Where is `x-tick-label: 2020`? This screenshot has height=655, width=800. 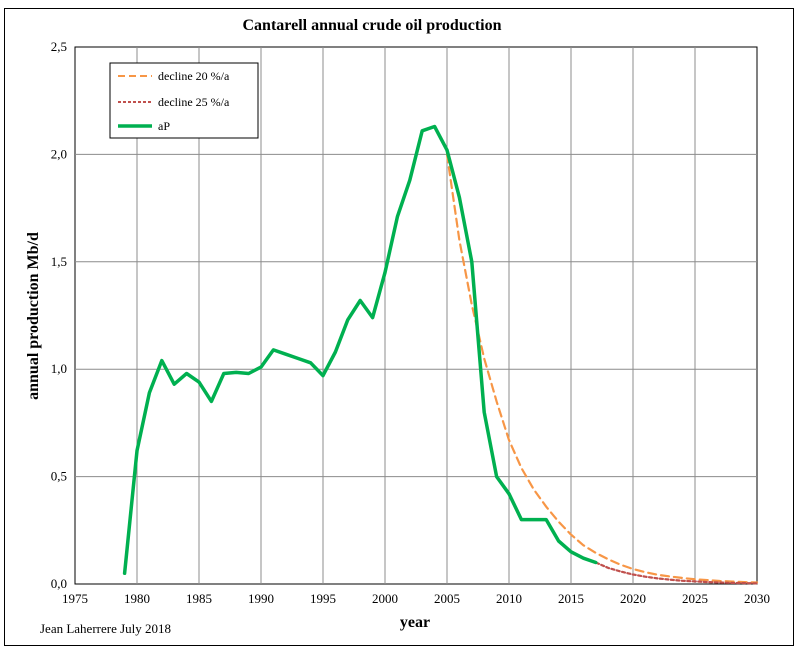
x-tick-label: 2020 is located at coordinates (633, 598).